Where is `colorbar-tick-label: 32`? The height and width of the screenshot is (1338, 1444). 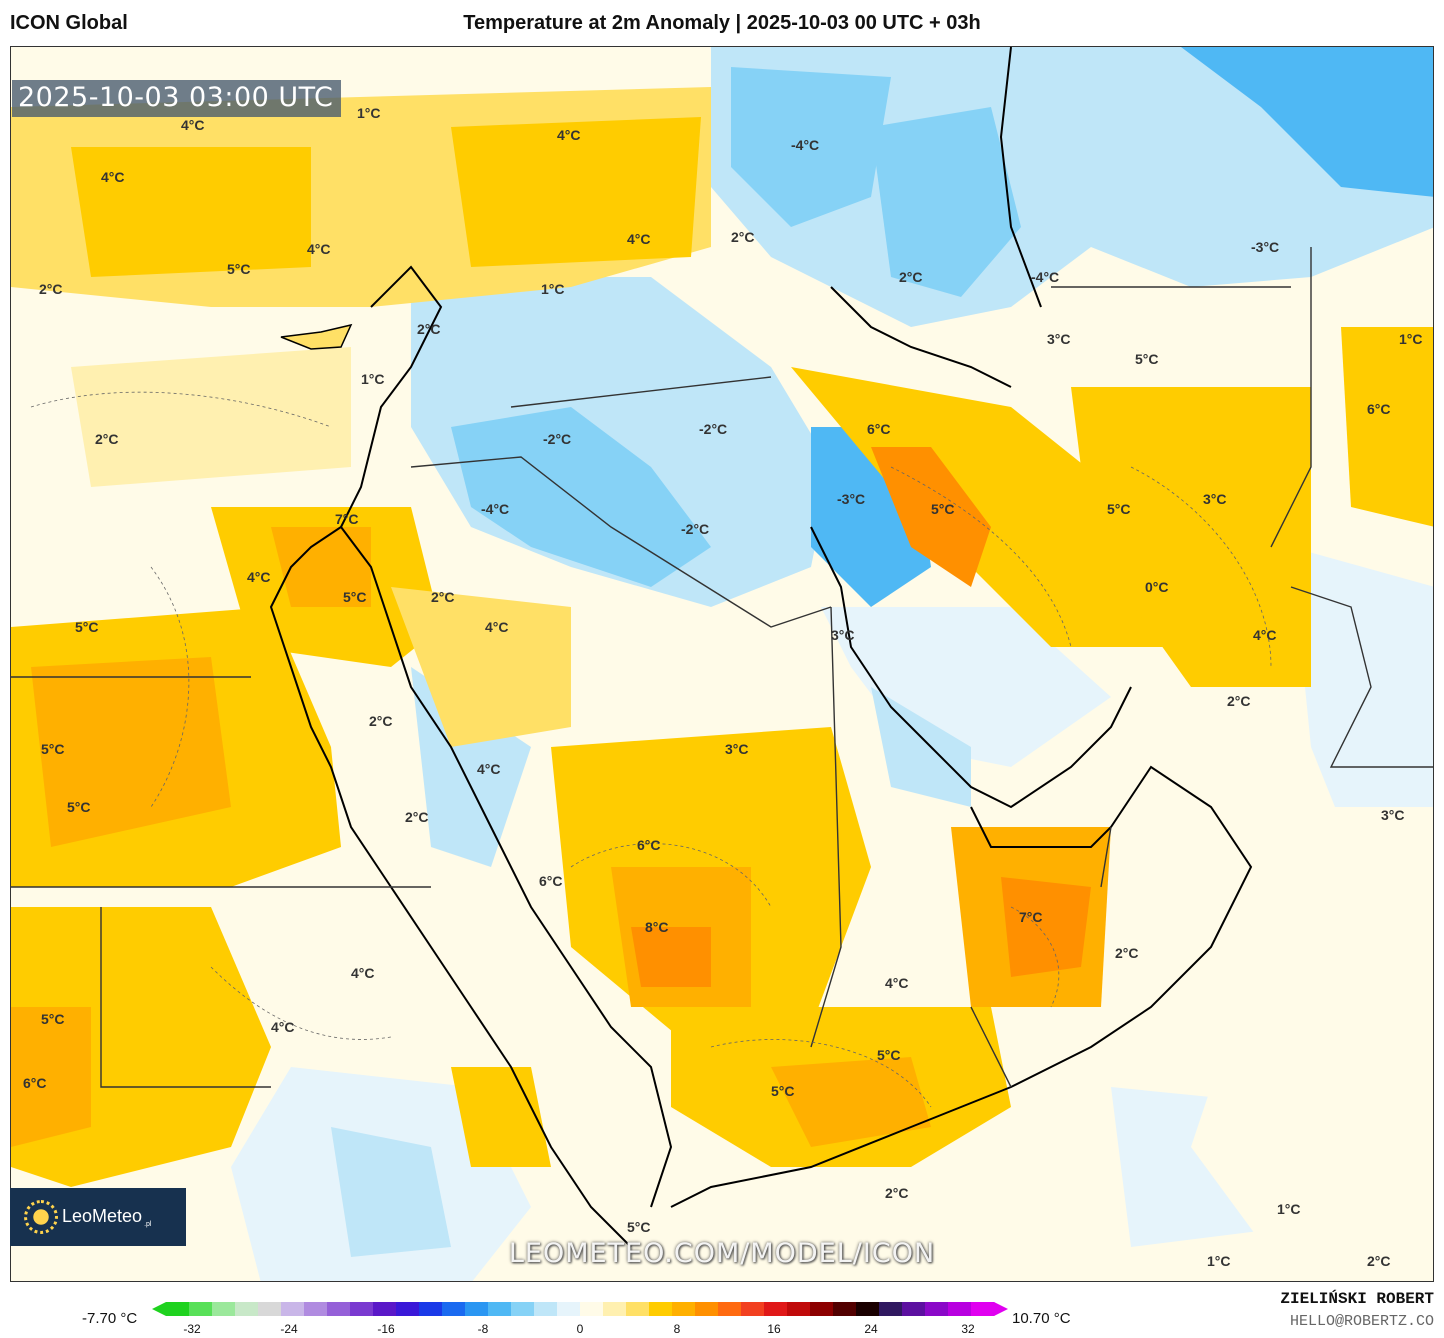
colorbar-tick-label: 32 is located at coordinates (968, 1329).